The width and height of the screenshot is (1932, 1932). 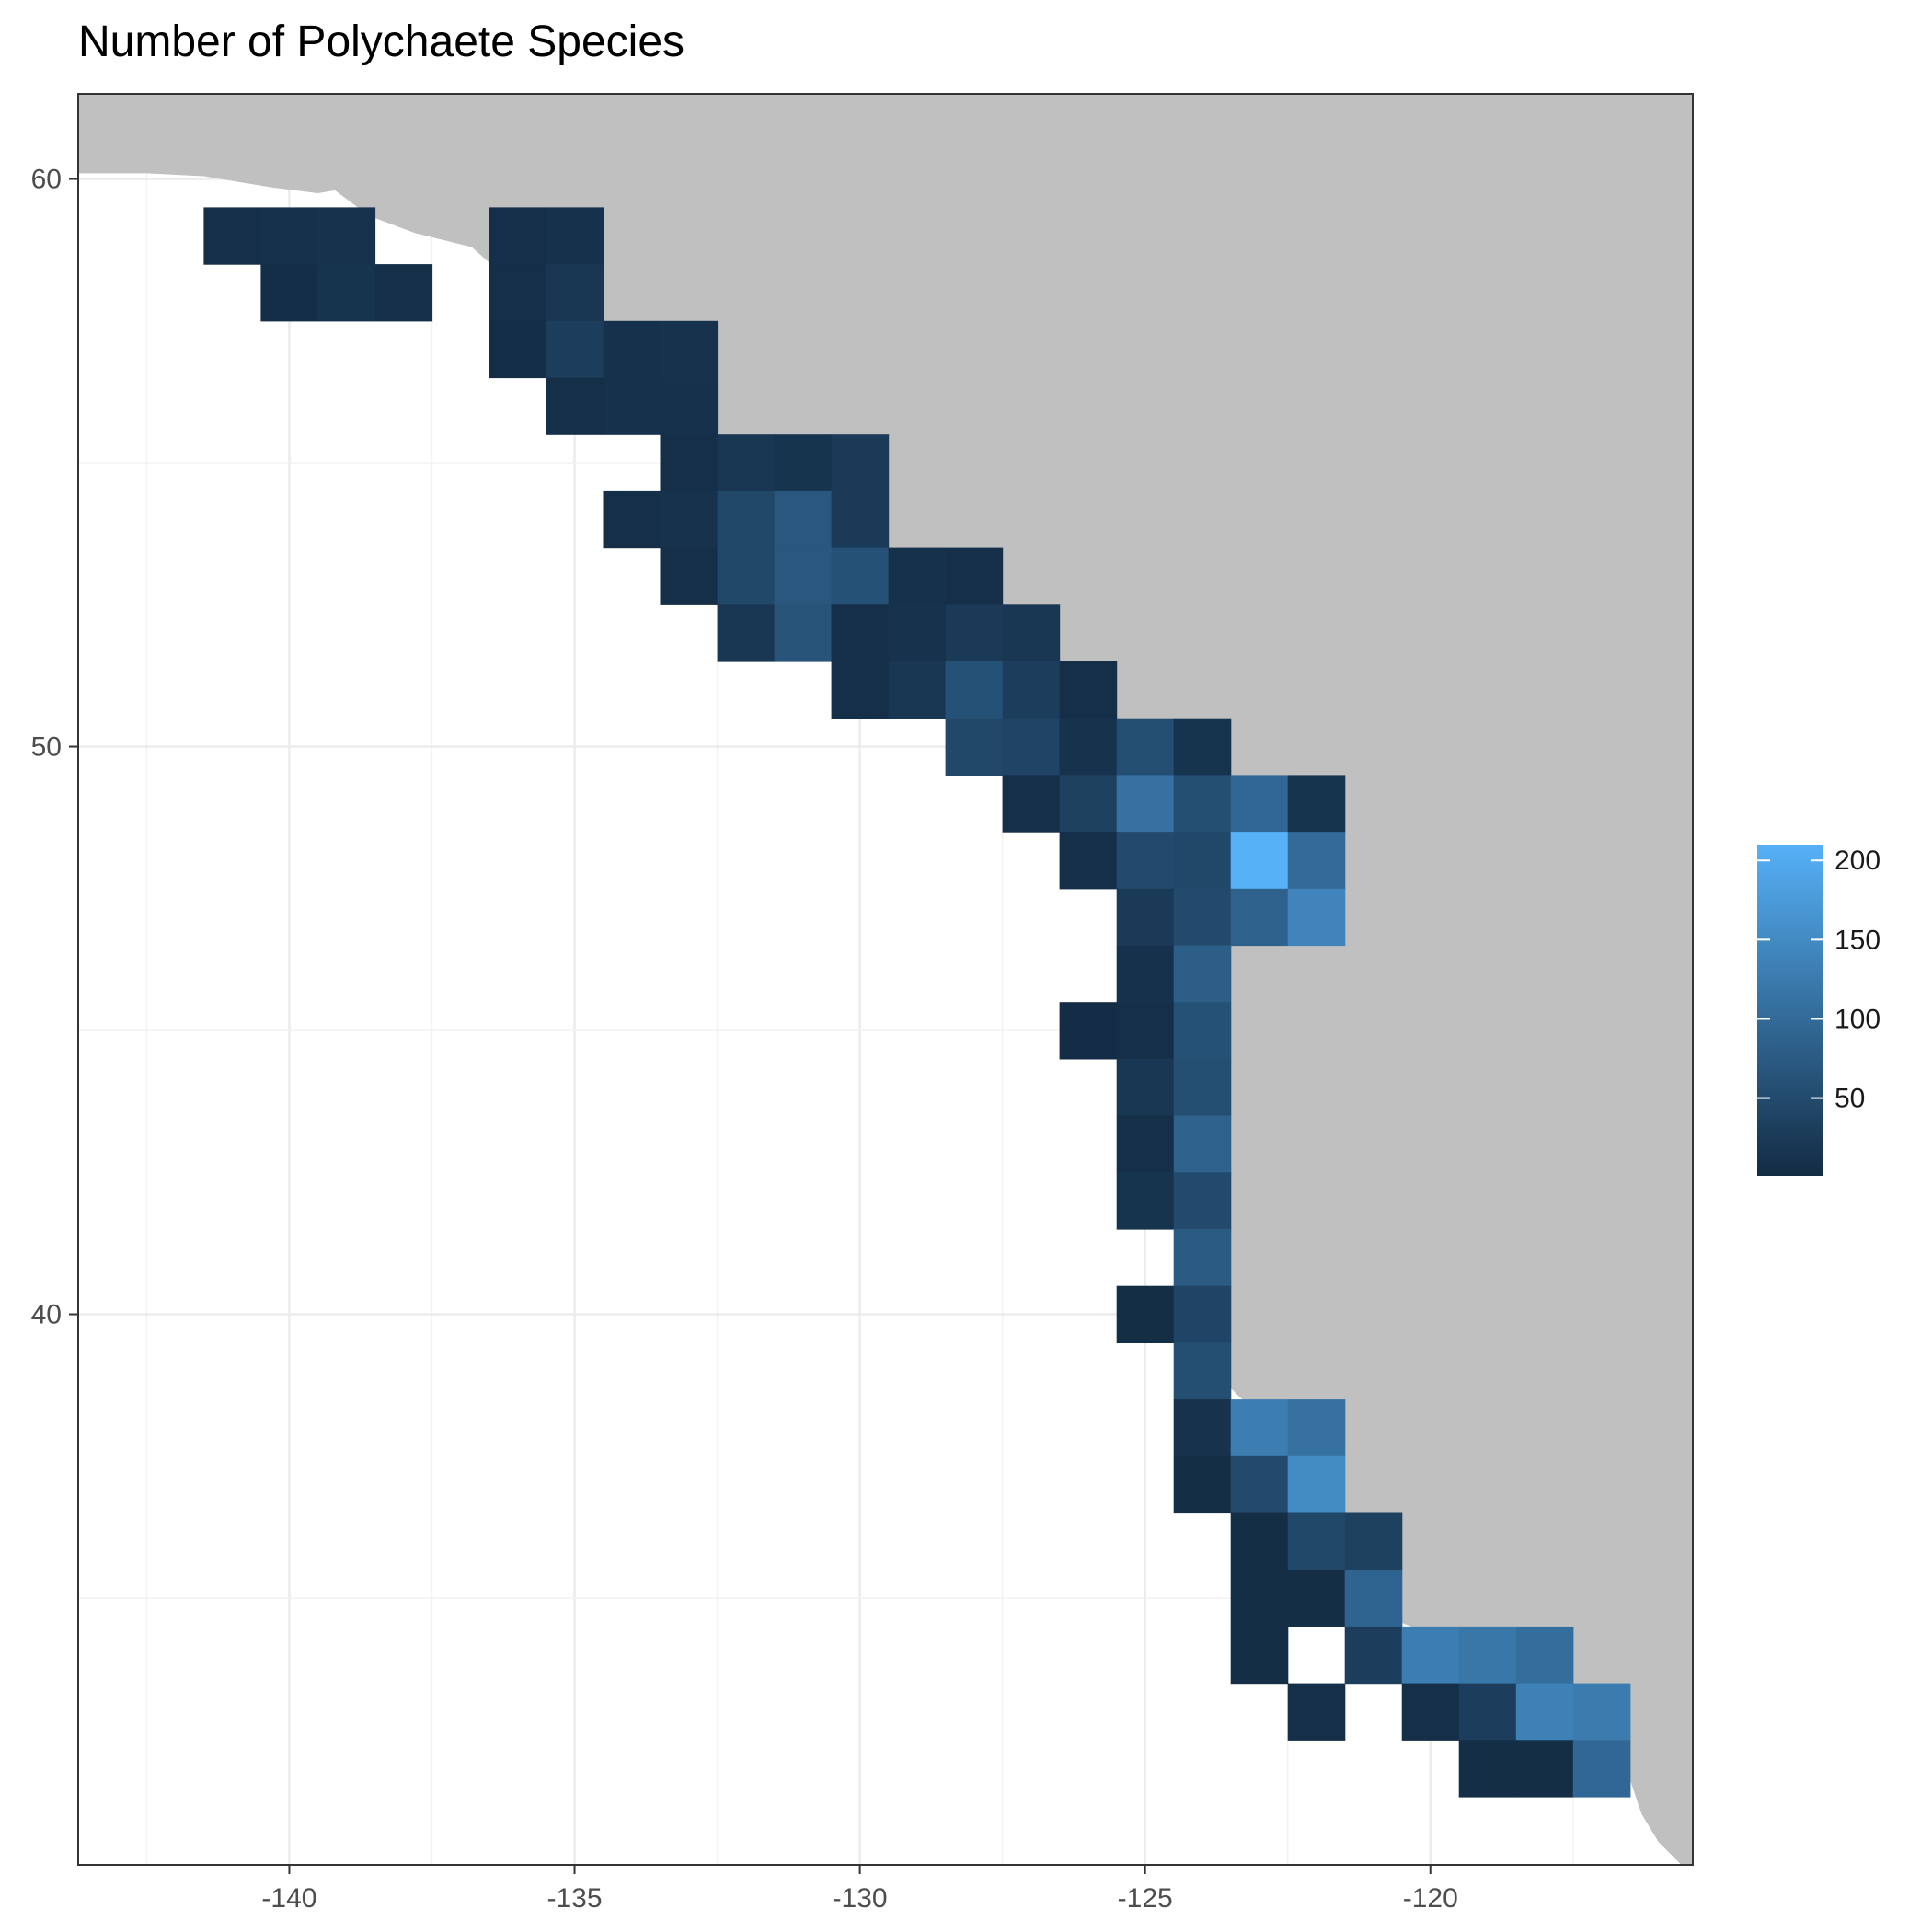 What do you see at coordinates (1145, 1898) in the screenshot?
I see `x-tick-label: -125` at bounding box center [1145, 1898].